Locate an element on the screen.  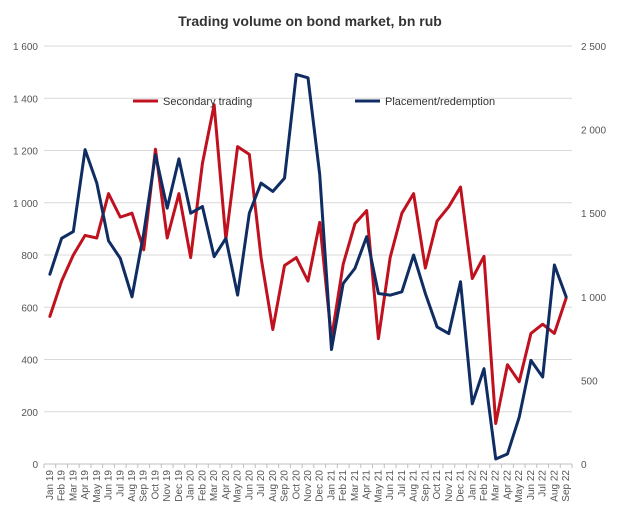
x-tick-label: Nov 21 is located at coordinates (449, 486).